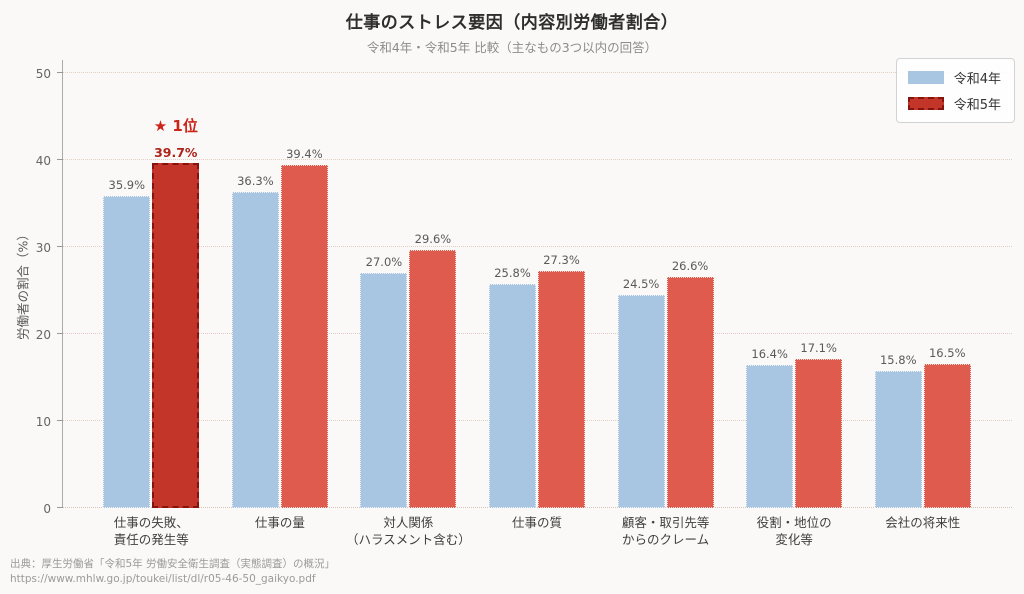 This screenshot has width=1024, height=594. I want to click on bar-value-label-令和5年-4: 26.6%, so click(690, 265).